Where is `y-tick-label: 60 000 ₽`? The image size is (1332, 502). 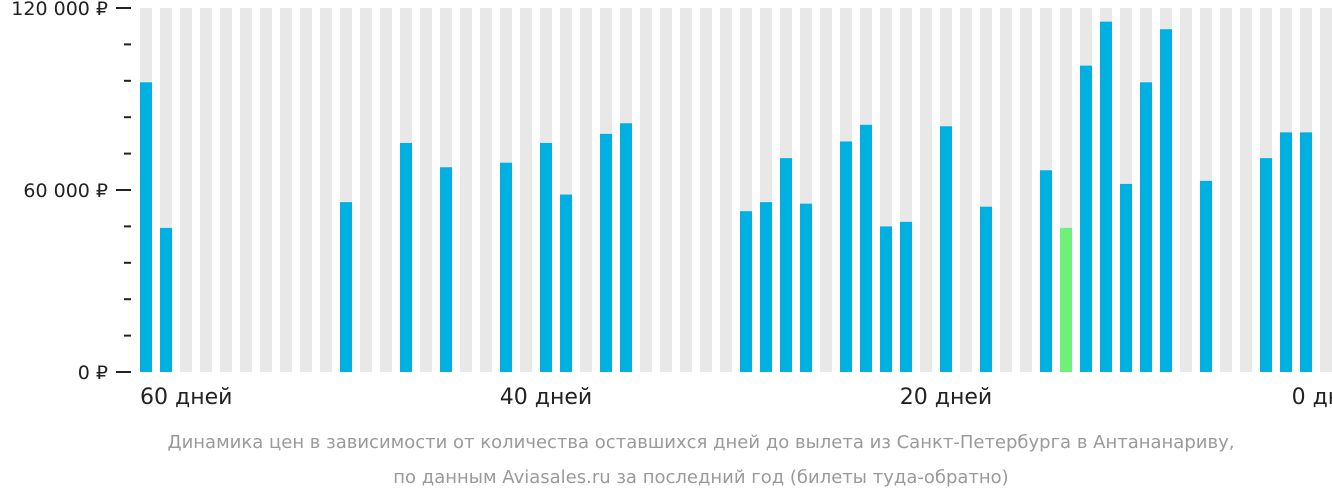
y-tick-label: 60 000 ₽ is located at coordinates (65, 191).